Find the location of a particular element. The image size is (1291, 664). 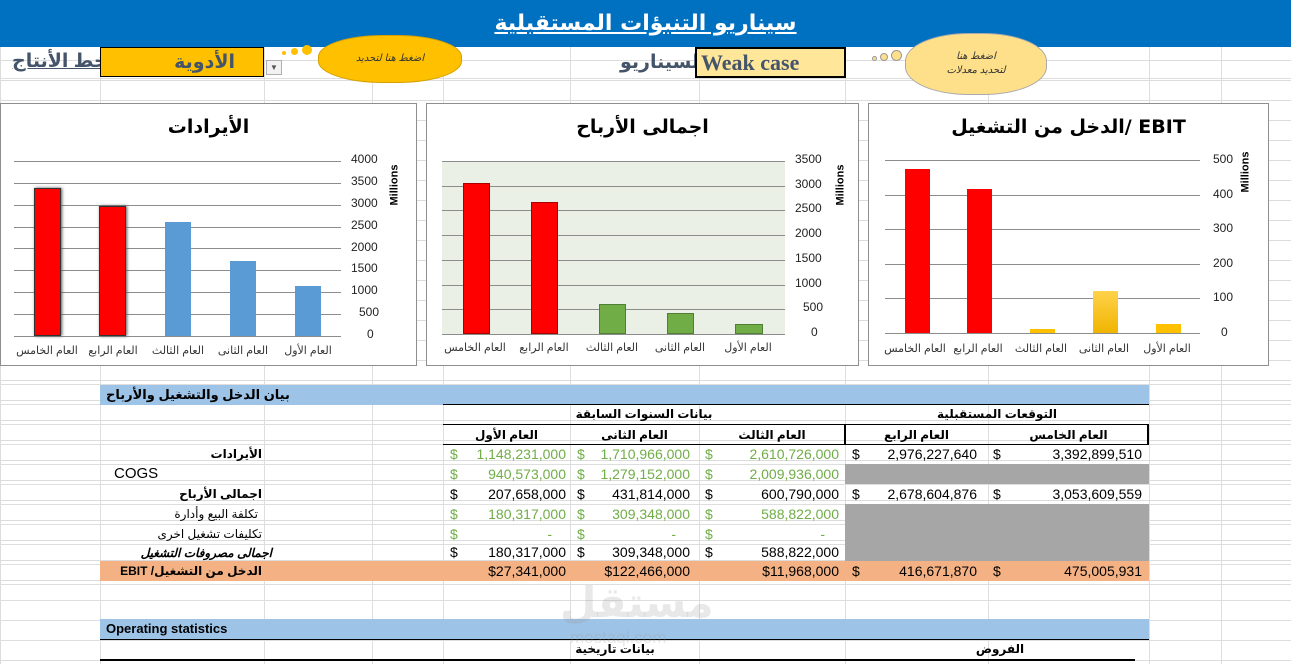

ebit-row-highlight is located at coordinates (624, 571).